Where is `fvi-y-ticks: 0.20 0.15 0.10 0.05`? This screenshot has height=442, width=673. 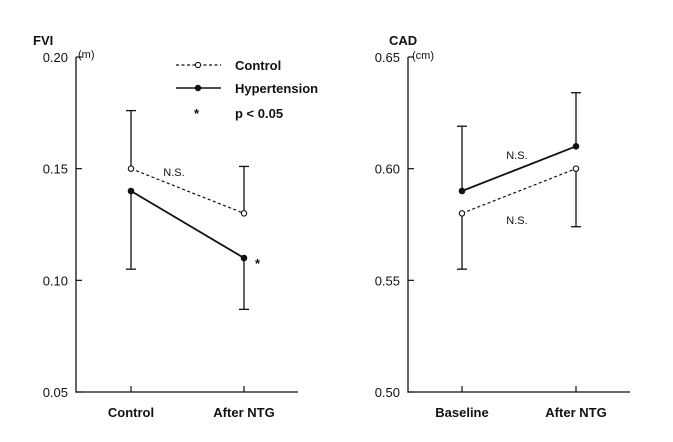 fvi-y-ticks: 0.20 0.15 0.10 0.05 is located at coordinates (62, 225).